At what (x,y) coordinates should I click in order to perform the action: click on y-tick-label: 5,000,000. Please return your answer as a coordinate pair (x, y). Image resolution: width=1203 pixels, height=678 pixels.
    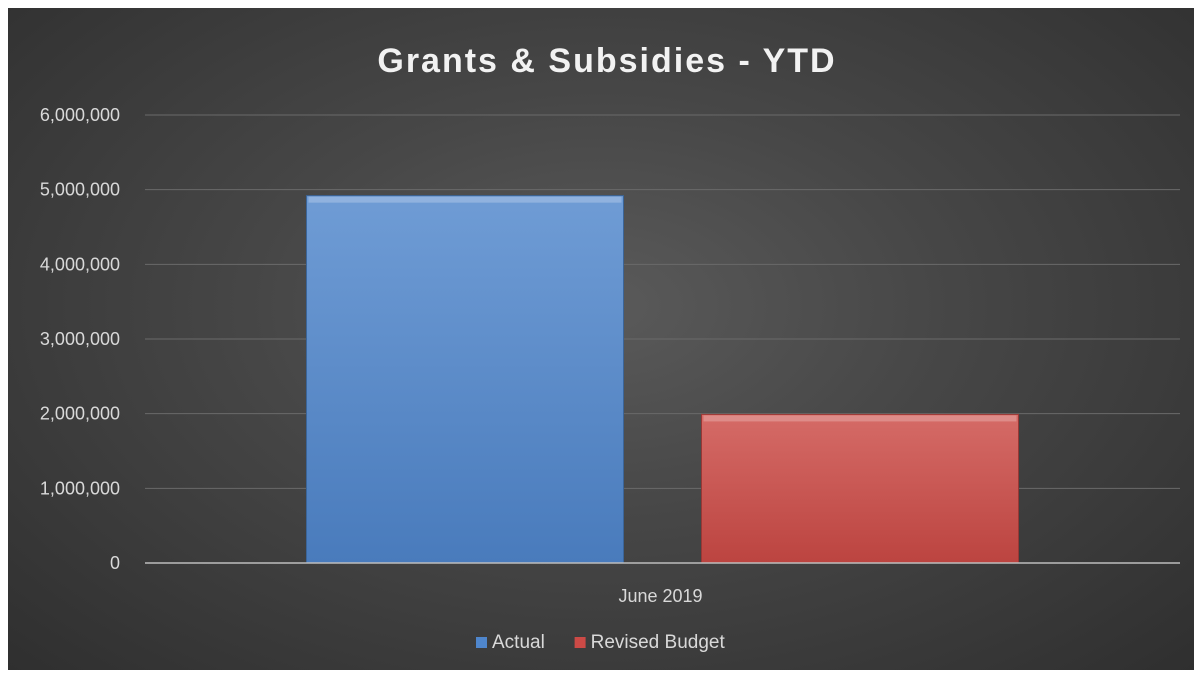
    Looking at the image, I should click on (80, 190).